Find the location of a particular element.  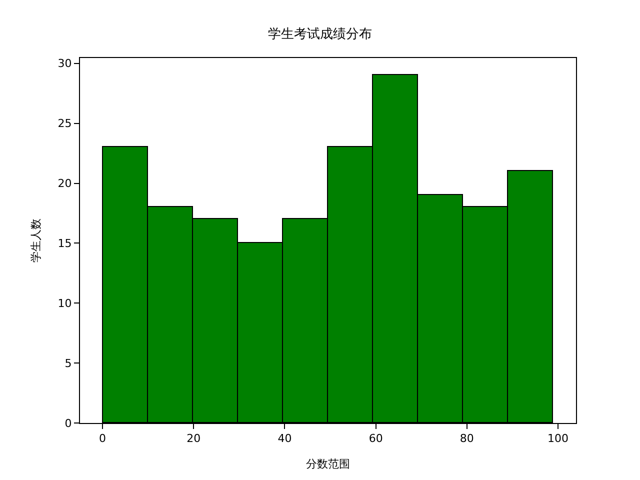

y-tick-label: 15 is located at coordinates (65, 243).